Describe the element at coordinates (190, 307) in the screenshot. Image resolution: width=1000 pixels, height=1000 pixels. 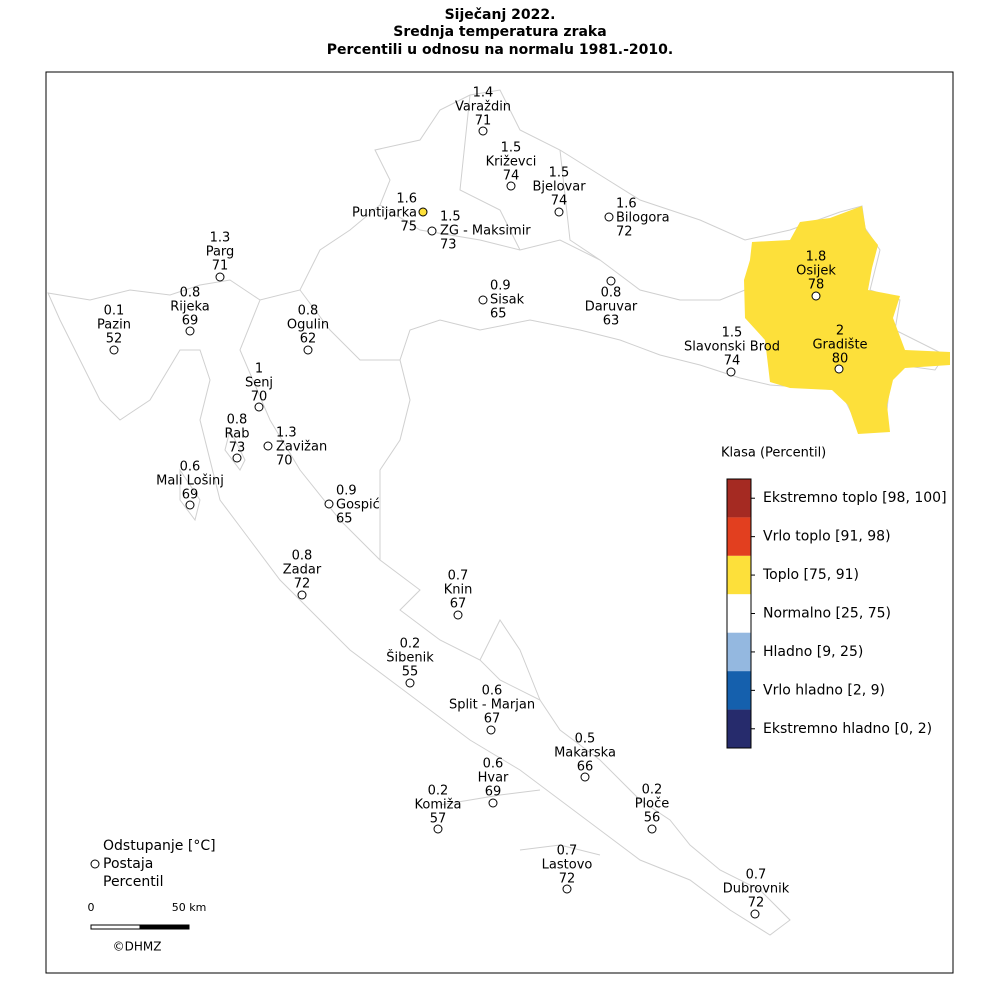
I see `station-name: Rijeka` at that location.